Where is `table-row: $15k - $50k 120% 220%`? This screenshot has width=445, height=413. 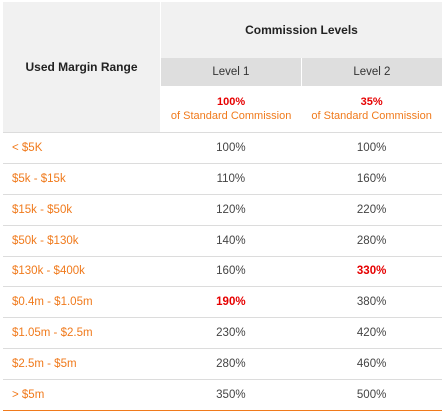 table-row: $15k - $50k 120% 220% is located at coordinates (222, 210).